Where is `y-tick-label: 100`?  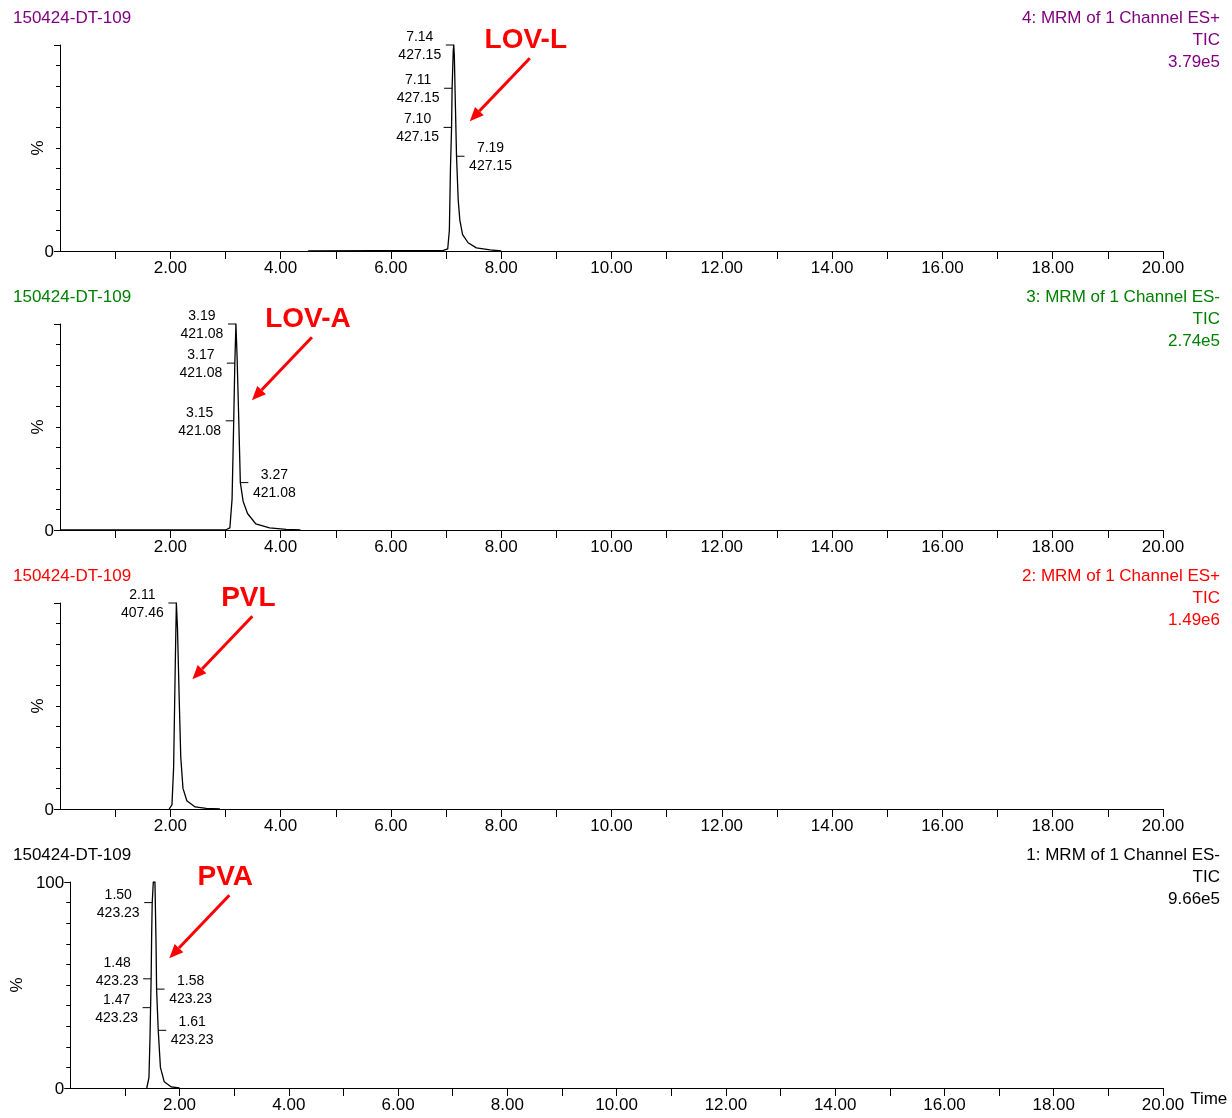 y-tick-label: 100 is located at coordinates (50, 882).